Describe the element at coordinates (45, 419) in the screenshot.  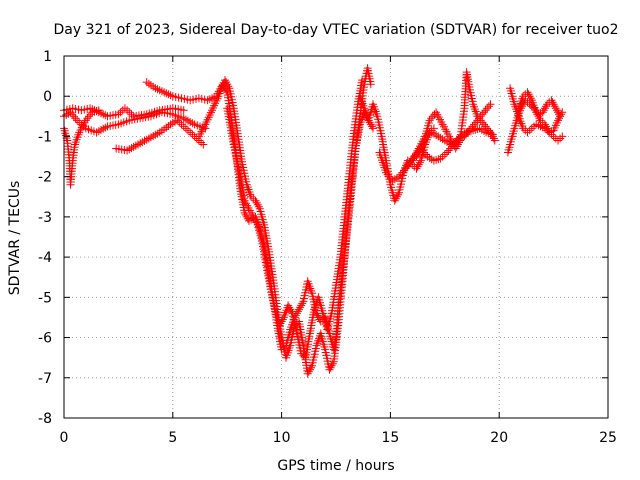
I see `y-tick-label: -8` at that location.